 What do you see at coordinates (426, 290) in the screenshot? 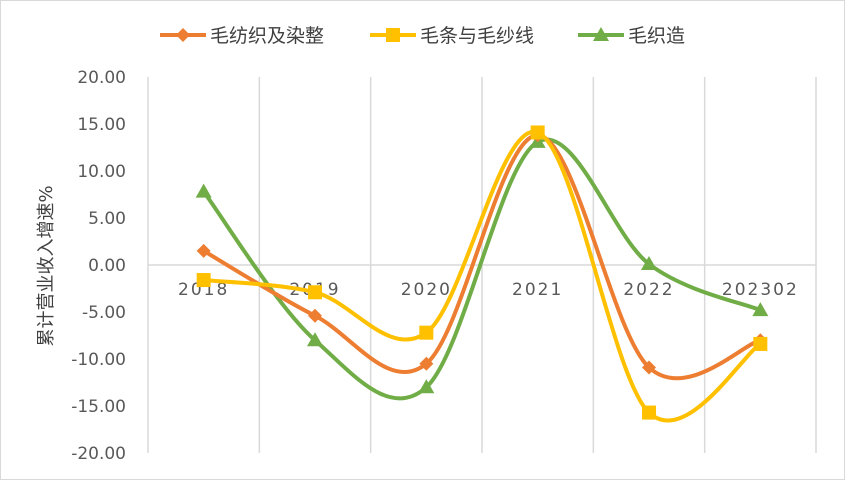
I see `x-tick-label: 2020` at bounding box center [426, 290].